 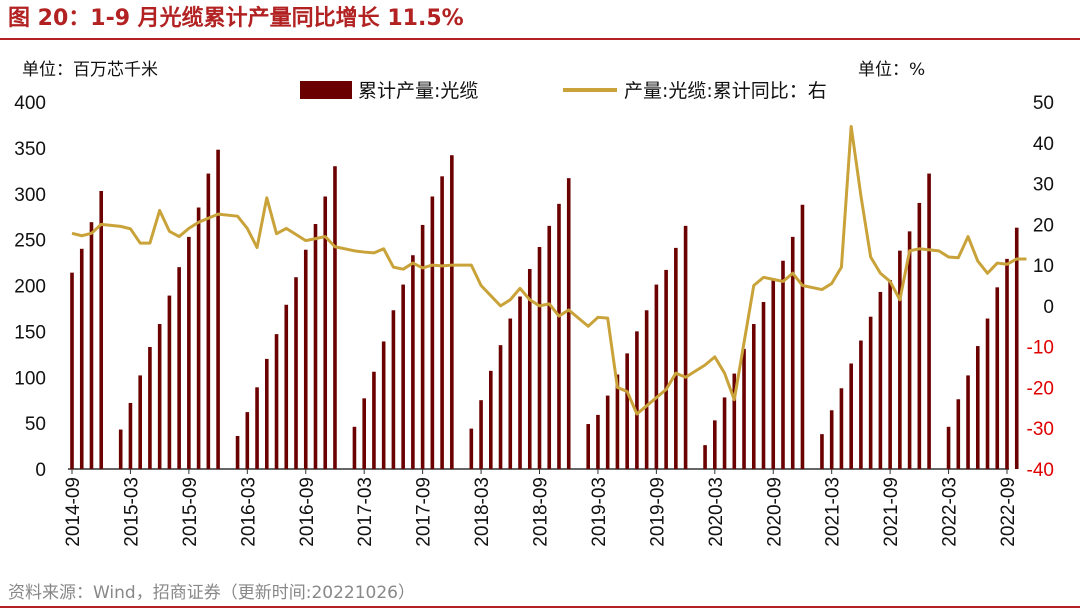 I want to click on x-tick-2016-03: 2016-03, so click(x=248, y=512).